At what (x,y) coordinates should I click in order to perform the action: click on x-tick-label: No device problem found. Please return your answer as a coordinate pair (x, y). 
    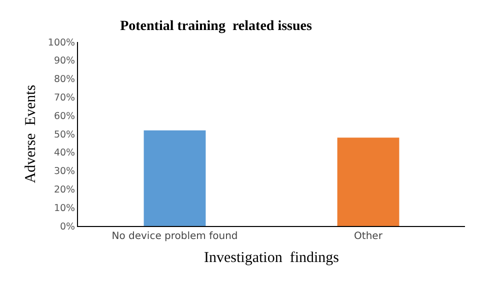
    Looking at the image, I should click on (175, 236).